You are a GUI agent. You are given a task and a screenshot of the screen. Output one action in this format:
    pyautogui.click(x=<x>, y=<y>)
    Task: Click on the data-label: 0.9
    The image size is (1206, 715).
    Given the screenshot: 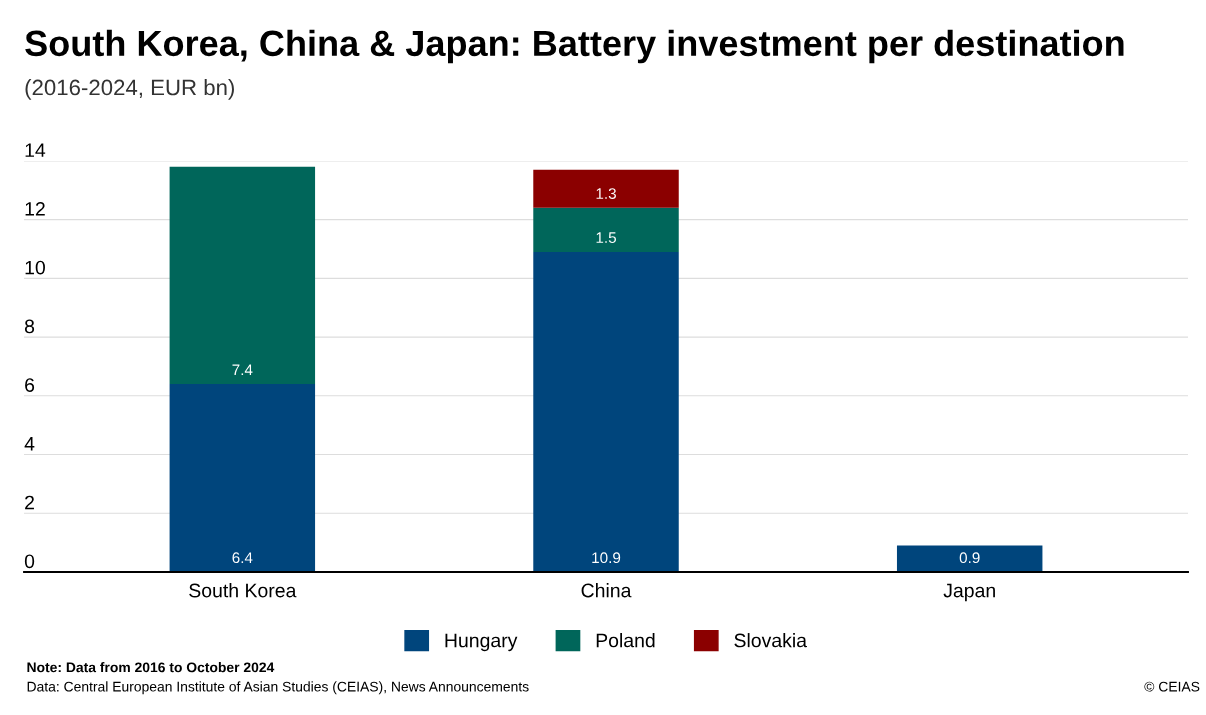 What is the action you would take?
    pyautogui.click(x=969, y=558)
    